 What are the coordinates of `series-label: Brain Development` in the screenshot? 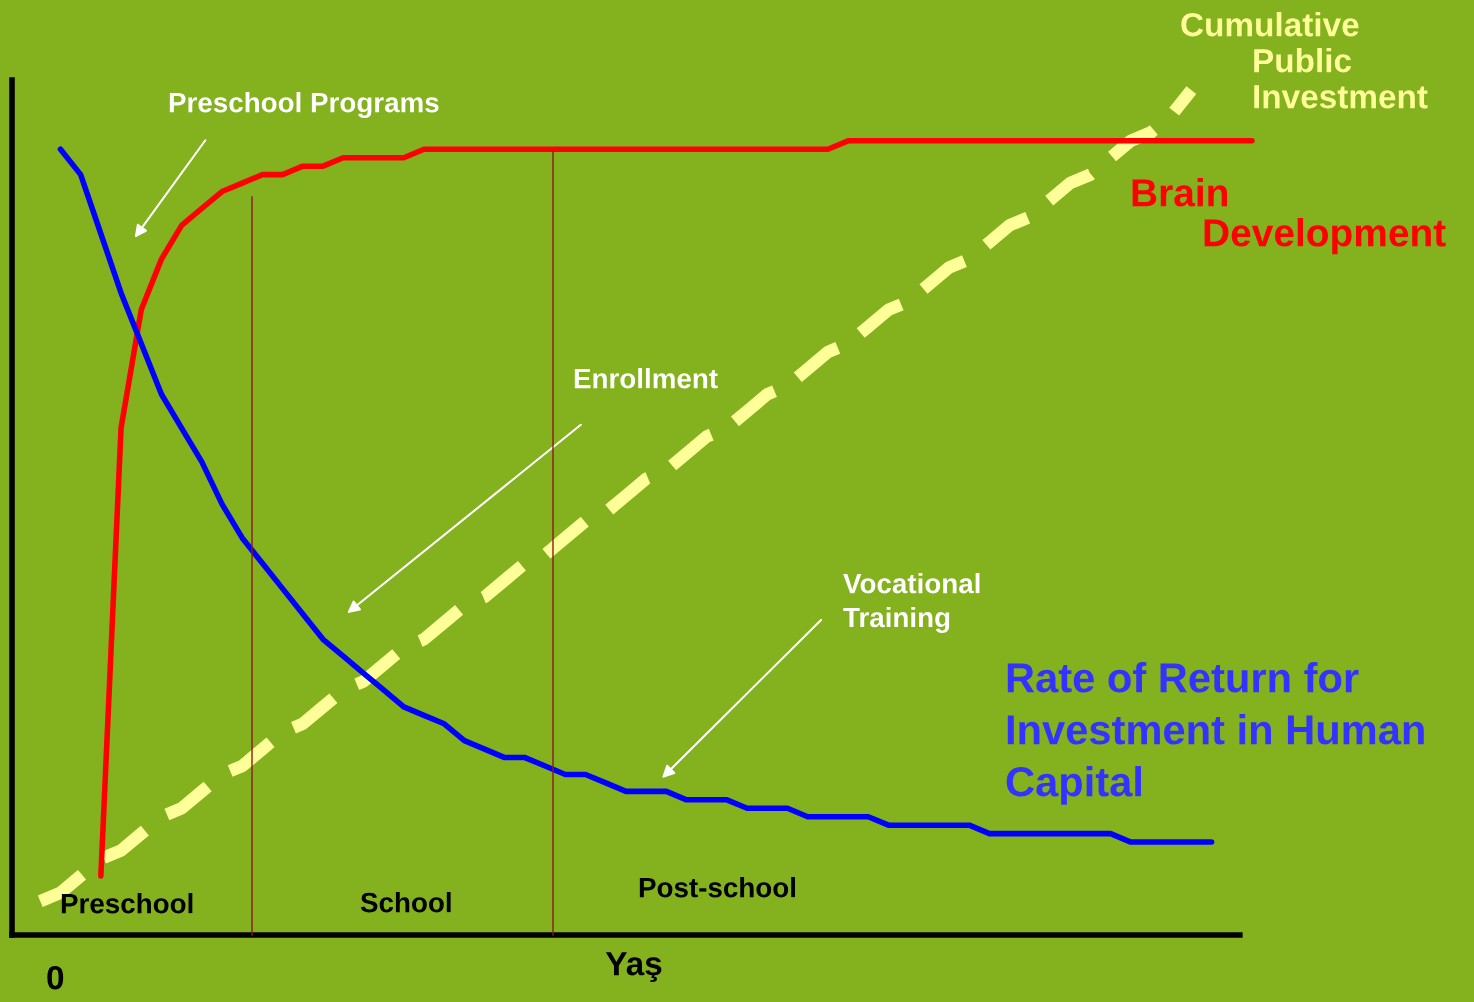 It's located at (1289, 216).